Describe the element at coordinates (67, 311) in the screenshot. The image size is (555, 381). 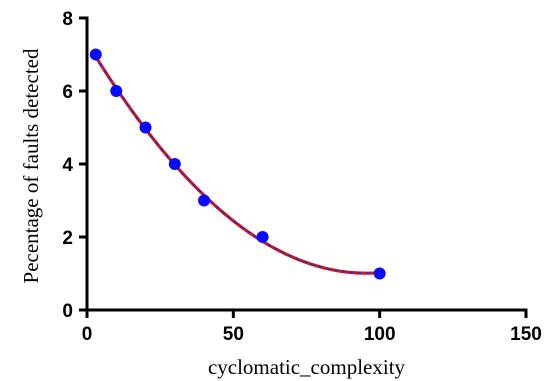
I see `y-tick-label: 0` at that location.